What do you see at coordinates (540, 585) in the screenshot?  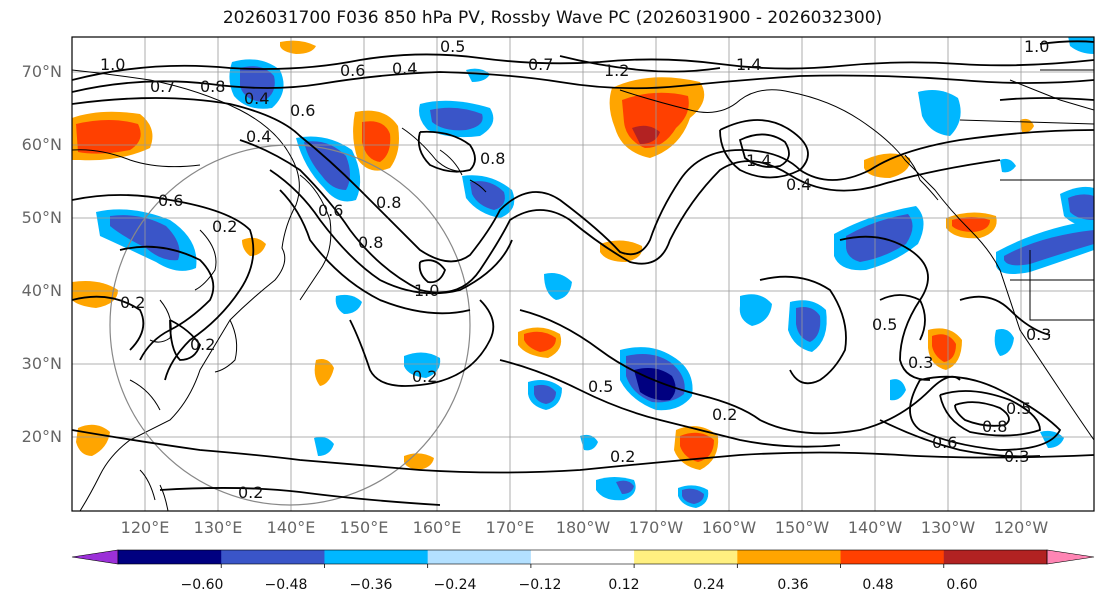 I see `colorbar-tick-label: −0.12` at bounding box center [540, 585].